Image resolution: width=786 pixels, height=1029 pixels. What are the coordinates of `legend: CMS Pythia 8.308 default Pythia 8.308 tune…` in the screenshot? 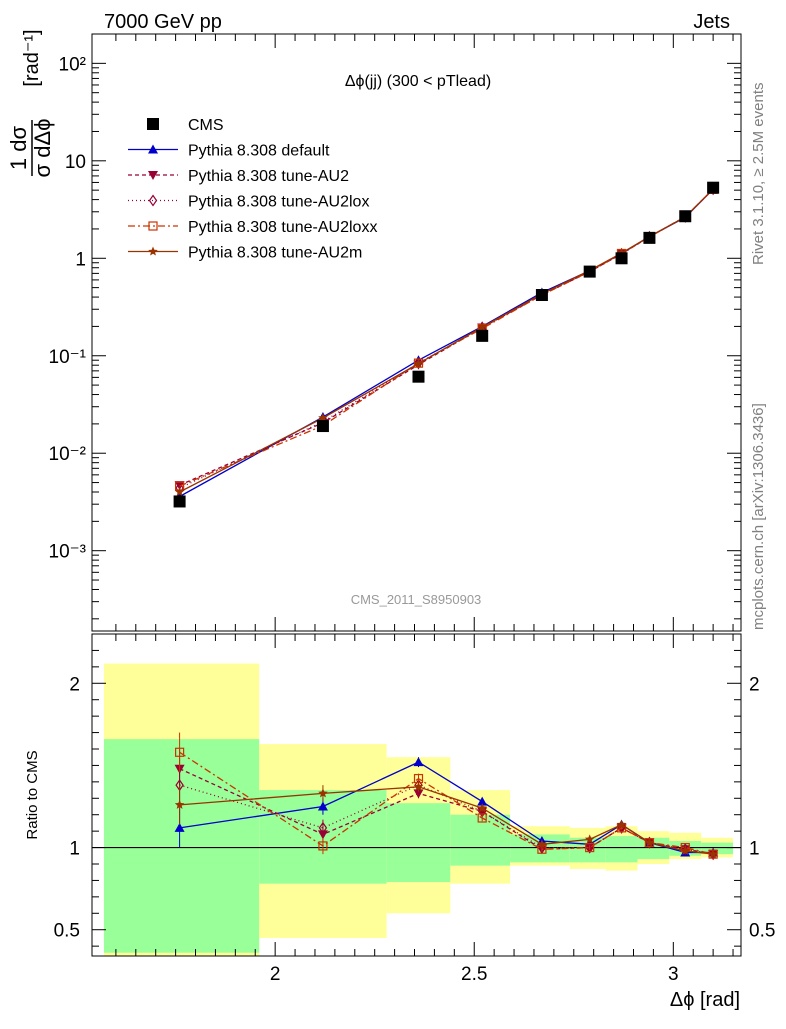 It's located at (252, 189).